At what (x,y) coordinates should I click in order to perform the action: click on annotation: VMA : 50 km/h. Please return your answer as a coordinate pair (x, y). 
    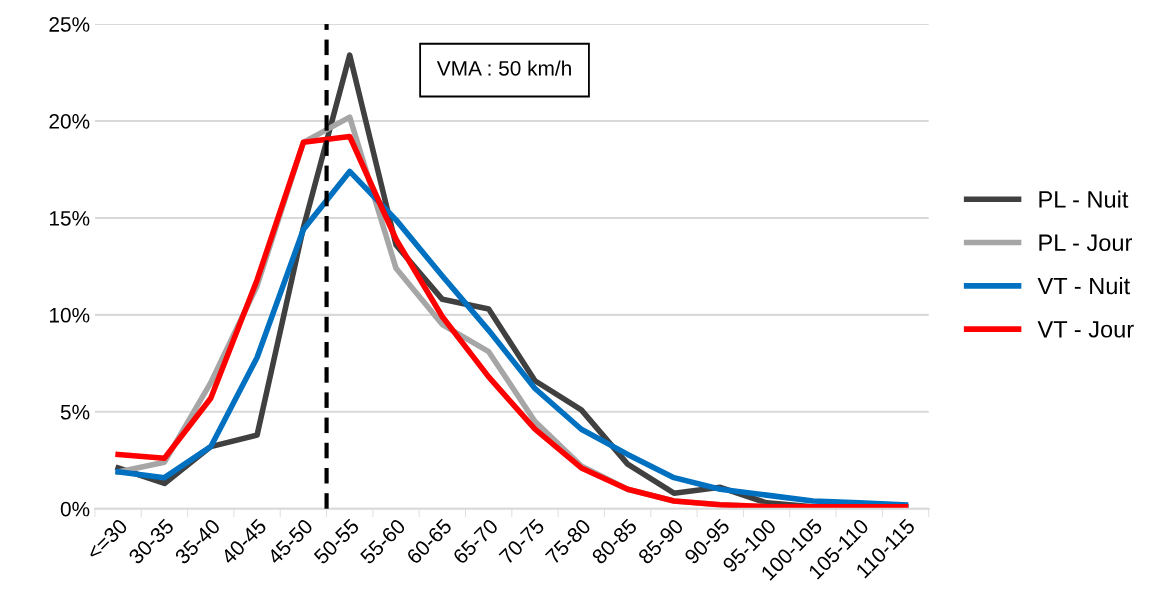
    Looking at the image, I should click on (503, 68).